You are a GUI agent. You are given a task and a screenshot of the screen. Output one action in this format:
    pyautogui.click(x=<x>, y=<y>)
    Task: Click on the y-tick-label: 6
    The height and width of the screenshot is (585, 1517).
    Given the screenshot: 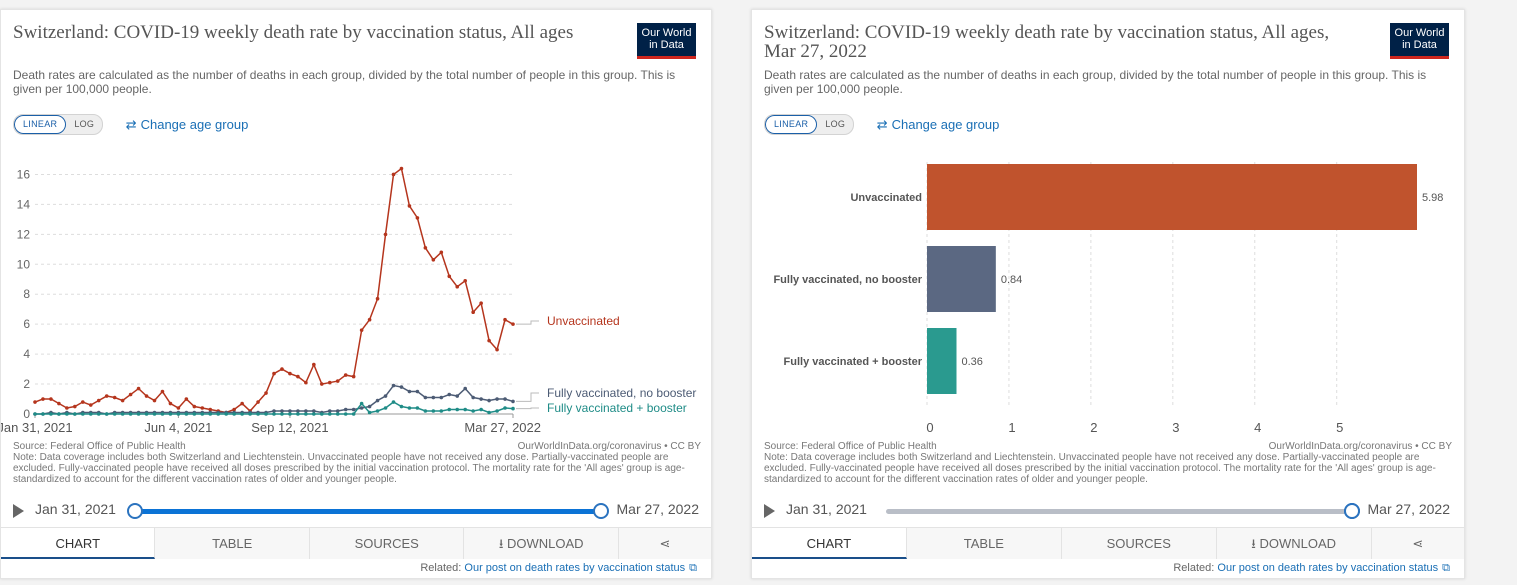 What is the action you would take?
    pyautogui.click(x=26, y=324)
    